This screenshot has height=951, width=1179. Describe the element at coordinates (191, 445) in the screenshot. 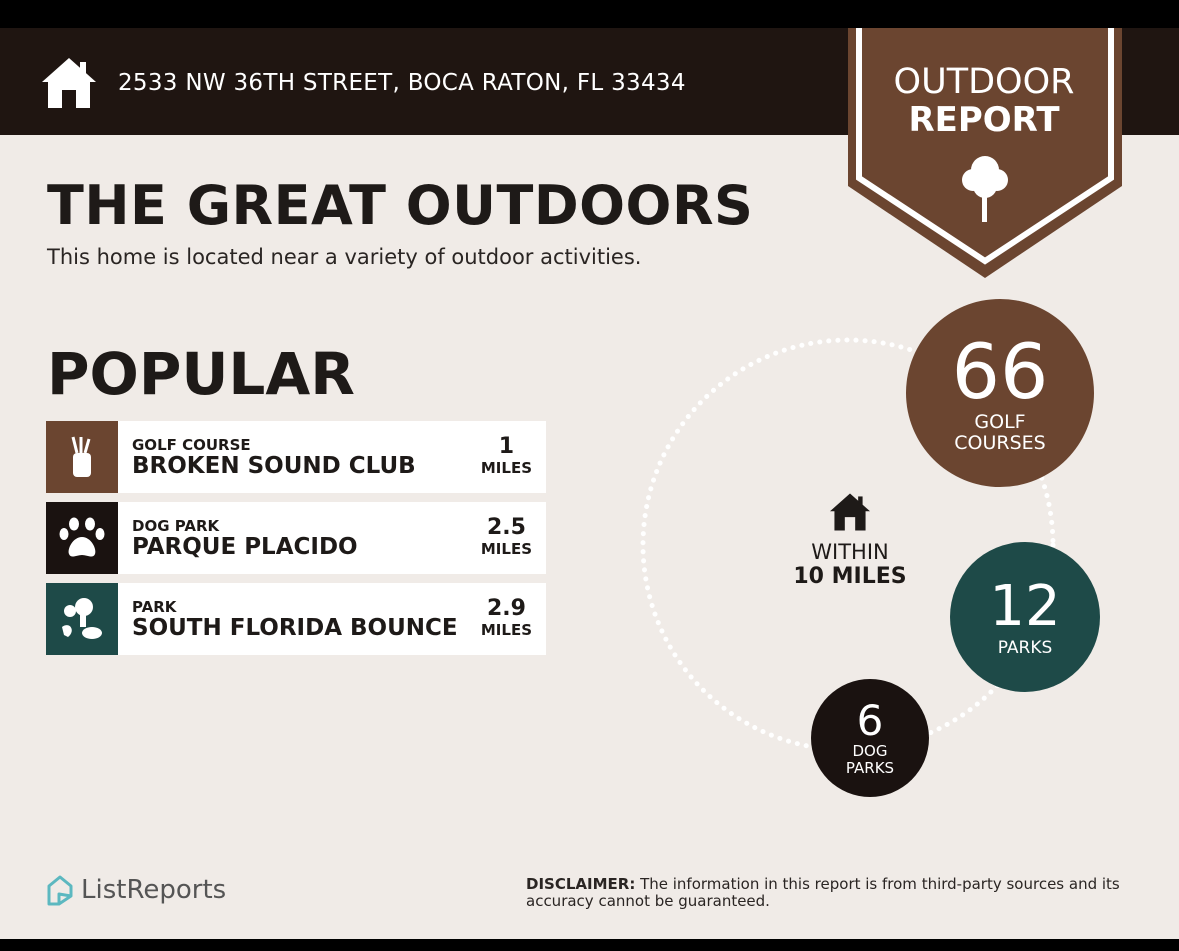

I see `item-category: GOLF COURSE` at that location.